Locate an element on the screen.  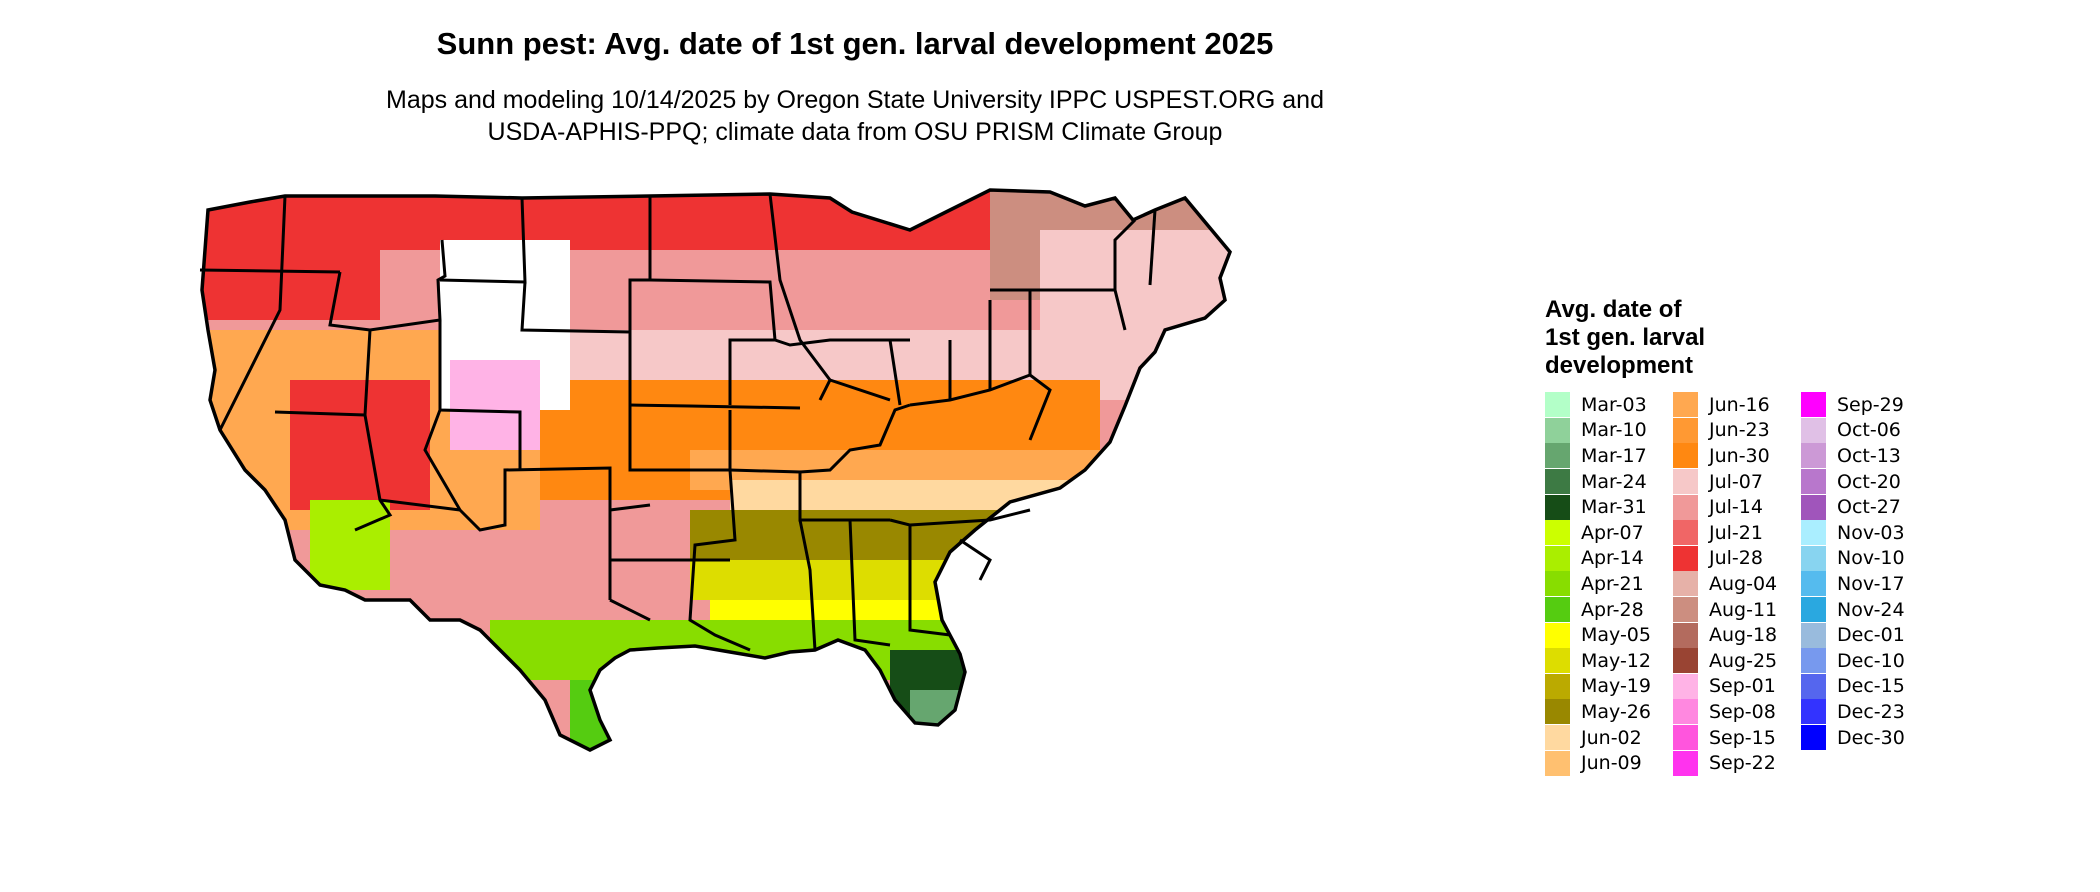
legend-item: Mar-03 is located at coordinates (1598, 405).